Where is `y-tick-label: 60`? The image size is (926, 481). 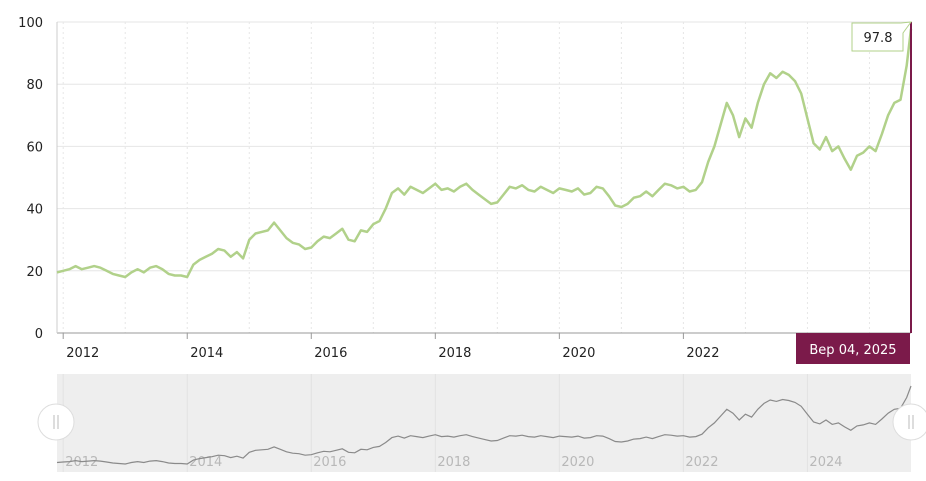
y-tick-label: 60 is located at coordinates (34, 147).